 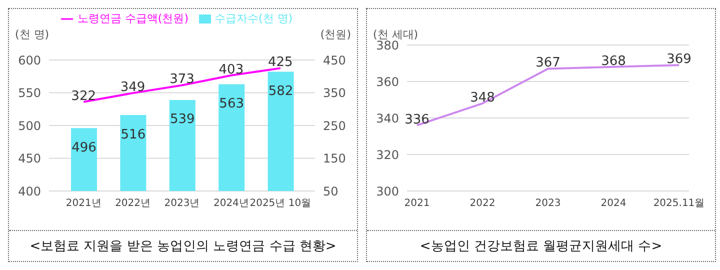 I want to click on legend-label: 노령연금 수급액(천원), so click(x=132, y=18).